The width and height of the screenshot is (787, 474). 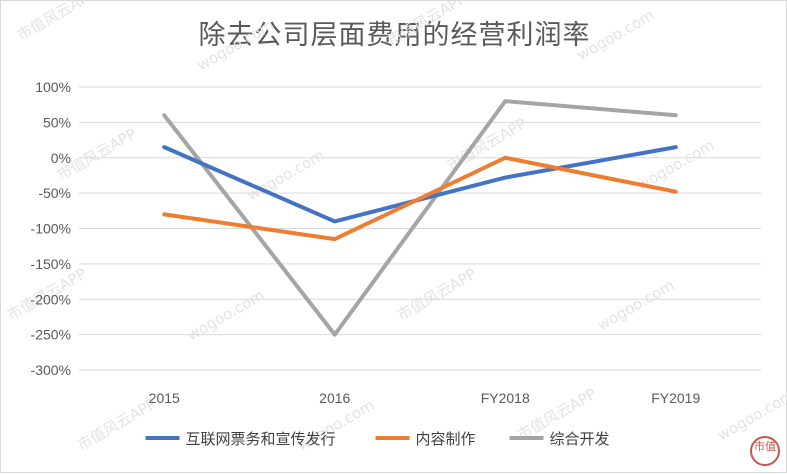 I want to click on x-tick-label: 2015, so click(x=164, y=398).